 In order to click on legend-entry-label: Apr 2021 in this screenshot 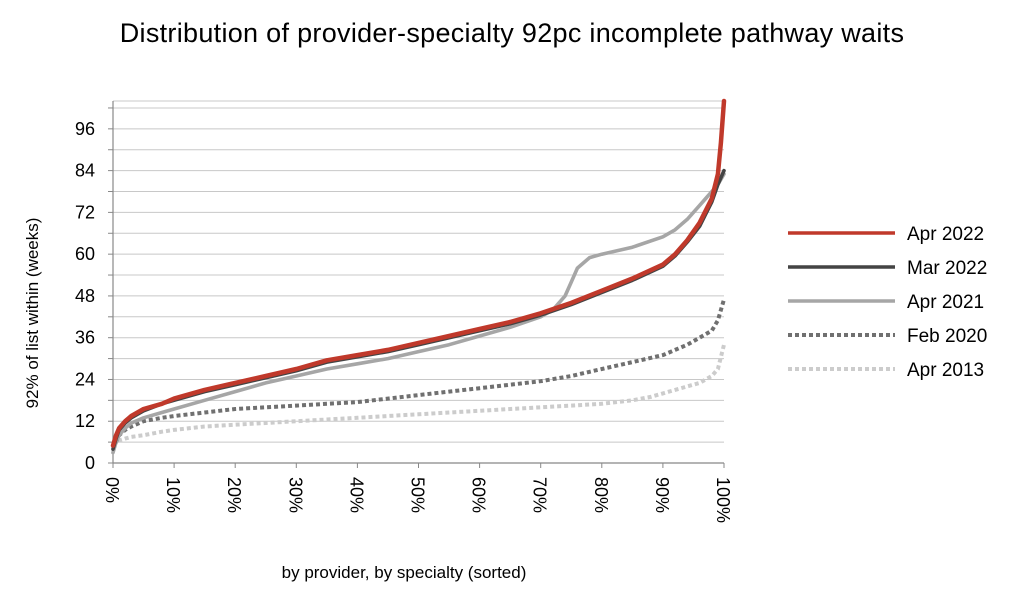, I will do `click(945, 302)`.